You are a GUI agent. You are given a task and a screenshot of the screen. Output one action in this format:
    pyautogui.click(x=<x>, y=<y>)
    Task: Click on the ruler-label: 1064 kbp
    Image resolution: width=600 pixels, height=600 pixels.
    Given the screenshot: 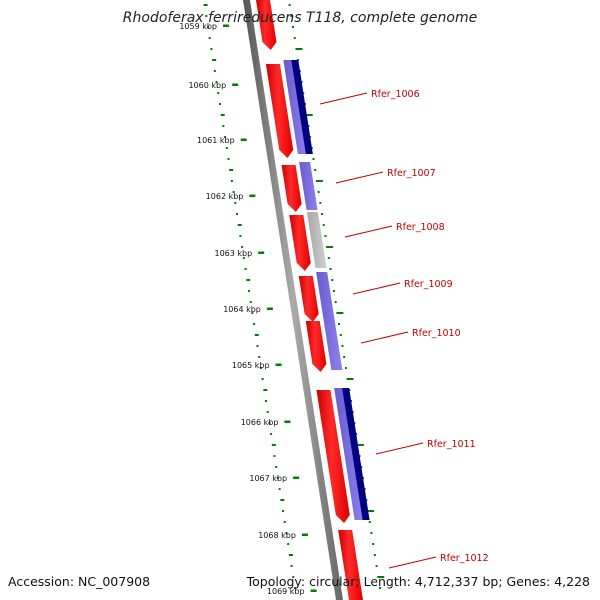 What is the action you would take?
    pyautogui.click(x=242, y=309)
    